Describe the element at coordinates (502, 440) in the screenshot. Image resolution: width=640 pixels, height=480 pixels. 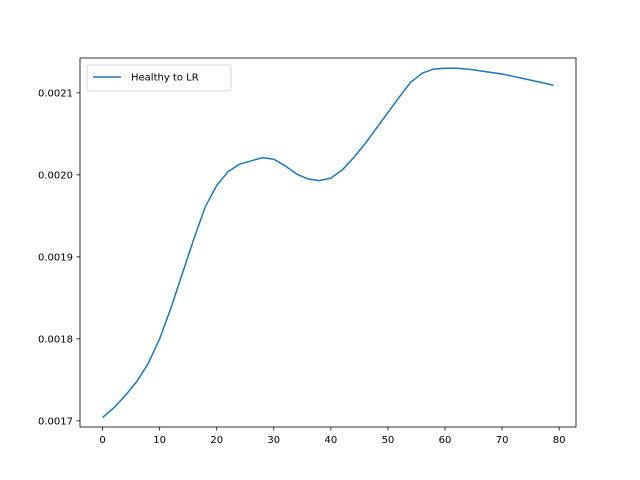
I see `x-tick-label: 70` at that location.